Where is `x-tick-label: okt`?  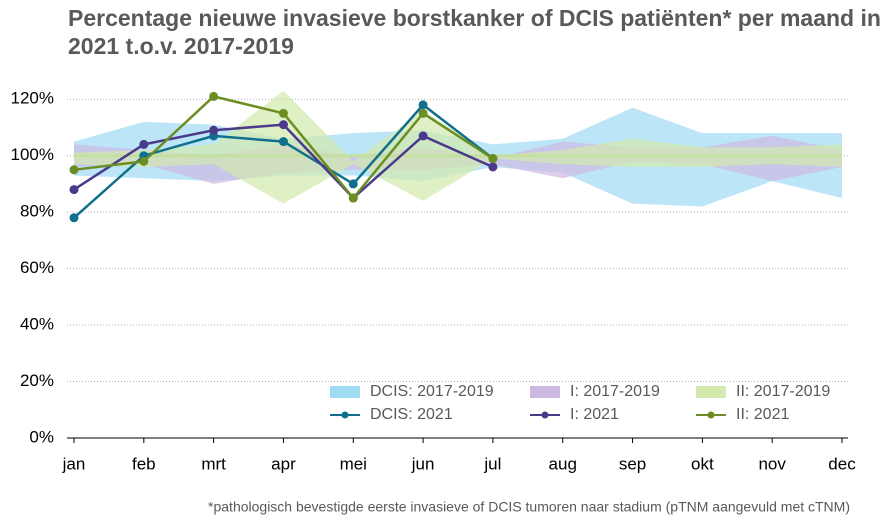 x-tick-label: okt is located at coordinates (702, 463).